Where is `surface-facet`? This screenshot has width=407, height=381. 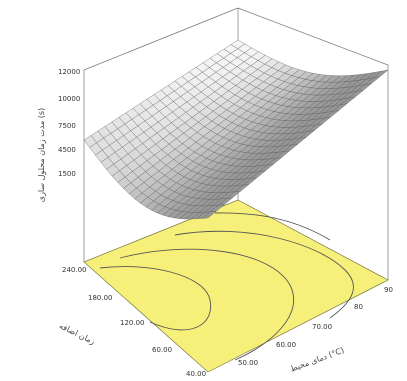 surface-facet is located at coordinates (380, 74).